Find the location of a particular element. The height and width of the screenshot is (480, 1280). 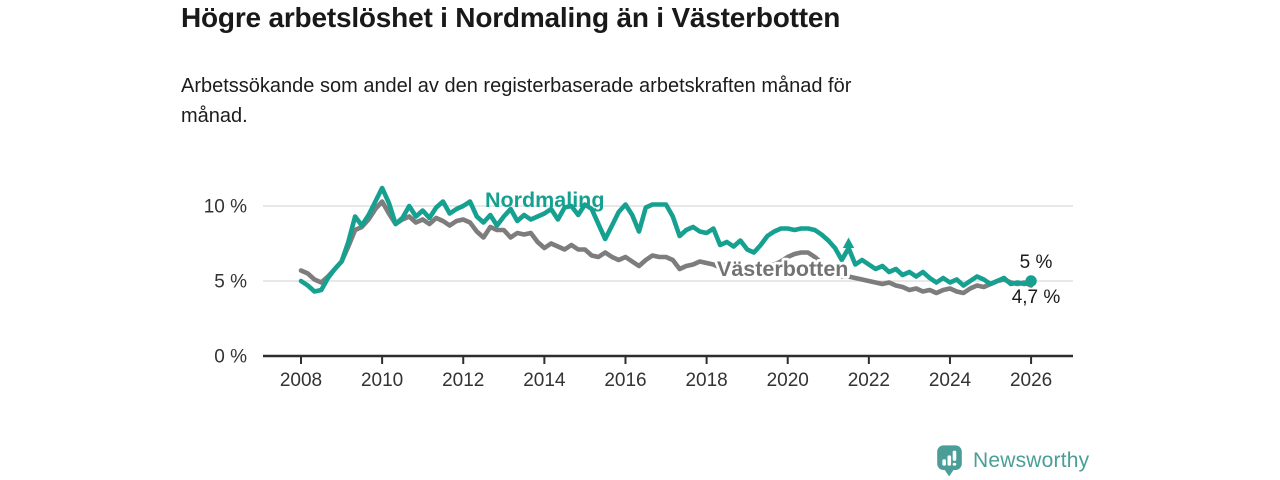

newsworthy-logo-icon is located at coordinates (949, 461).